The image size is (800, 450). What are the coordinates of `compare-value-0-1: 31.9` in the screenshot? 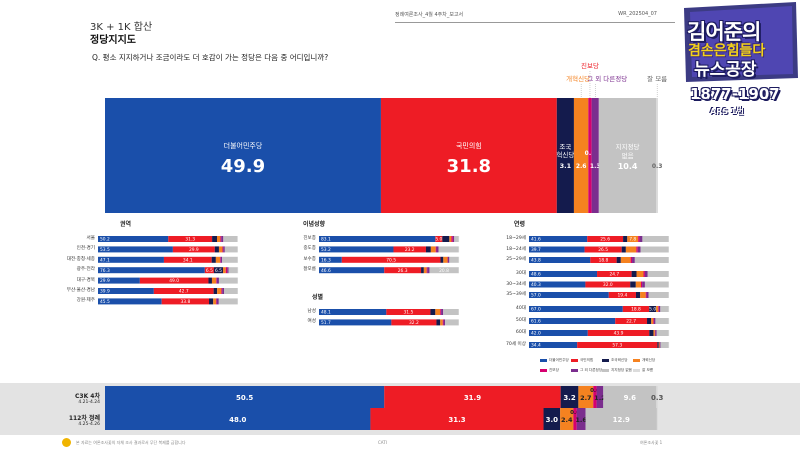 It's located at (472, 398).